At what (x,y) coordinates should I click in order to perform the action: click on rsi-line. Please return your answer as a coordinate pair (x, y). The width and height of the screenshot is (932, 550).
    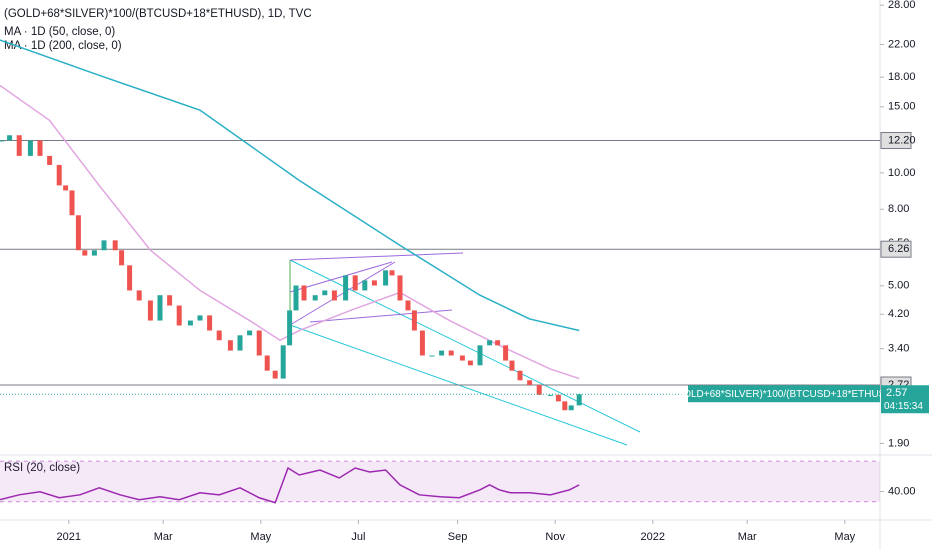
    Looking at the image, I should click on (290, 485).